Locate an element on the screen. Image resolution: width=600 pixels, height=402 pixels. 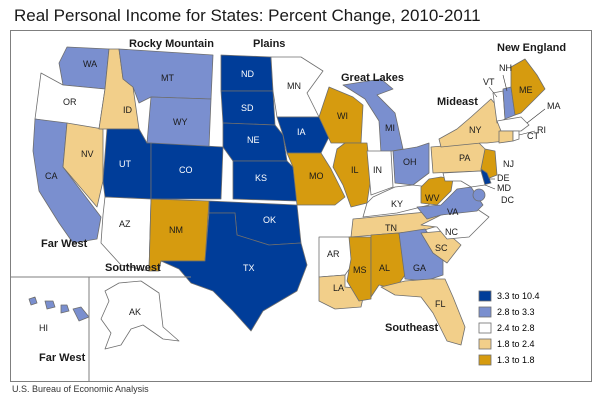
label-OR: OR is located at coordinates (70, 102).